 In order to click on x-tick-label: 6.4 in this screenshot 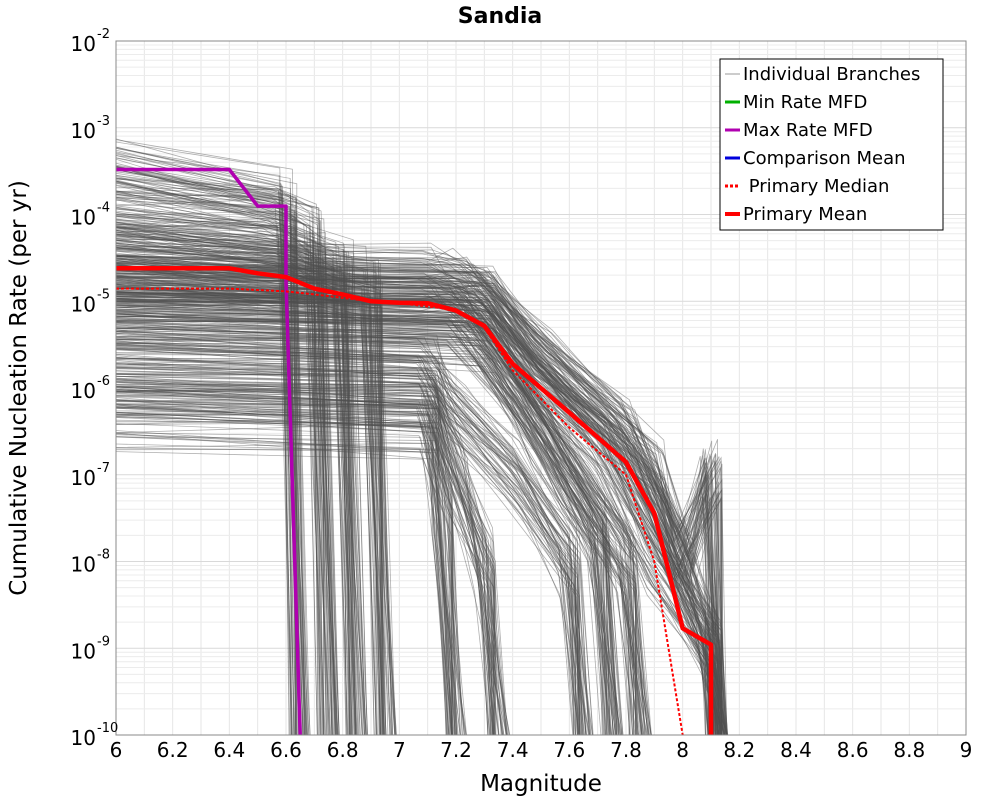, I will do `click(229, 750)`.